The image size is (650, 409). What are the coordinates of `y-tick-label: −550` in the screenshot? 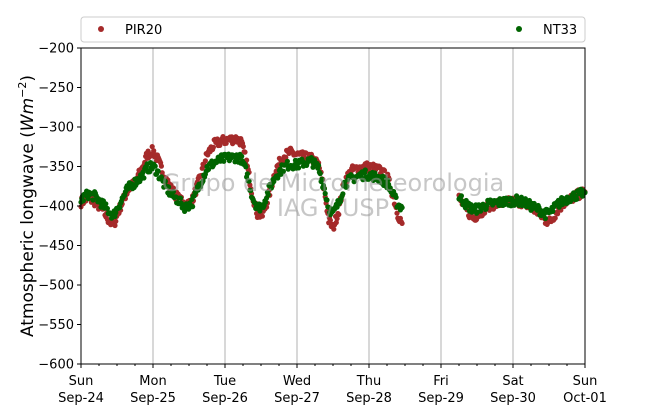 It's located at (56, 325).